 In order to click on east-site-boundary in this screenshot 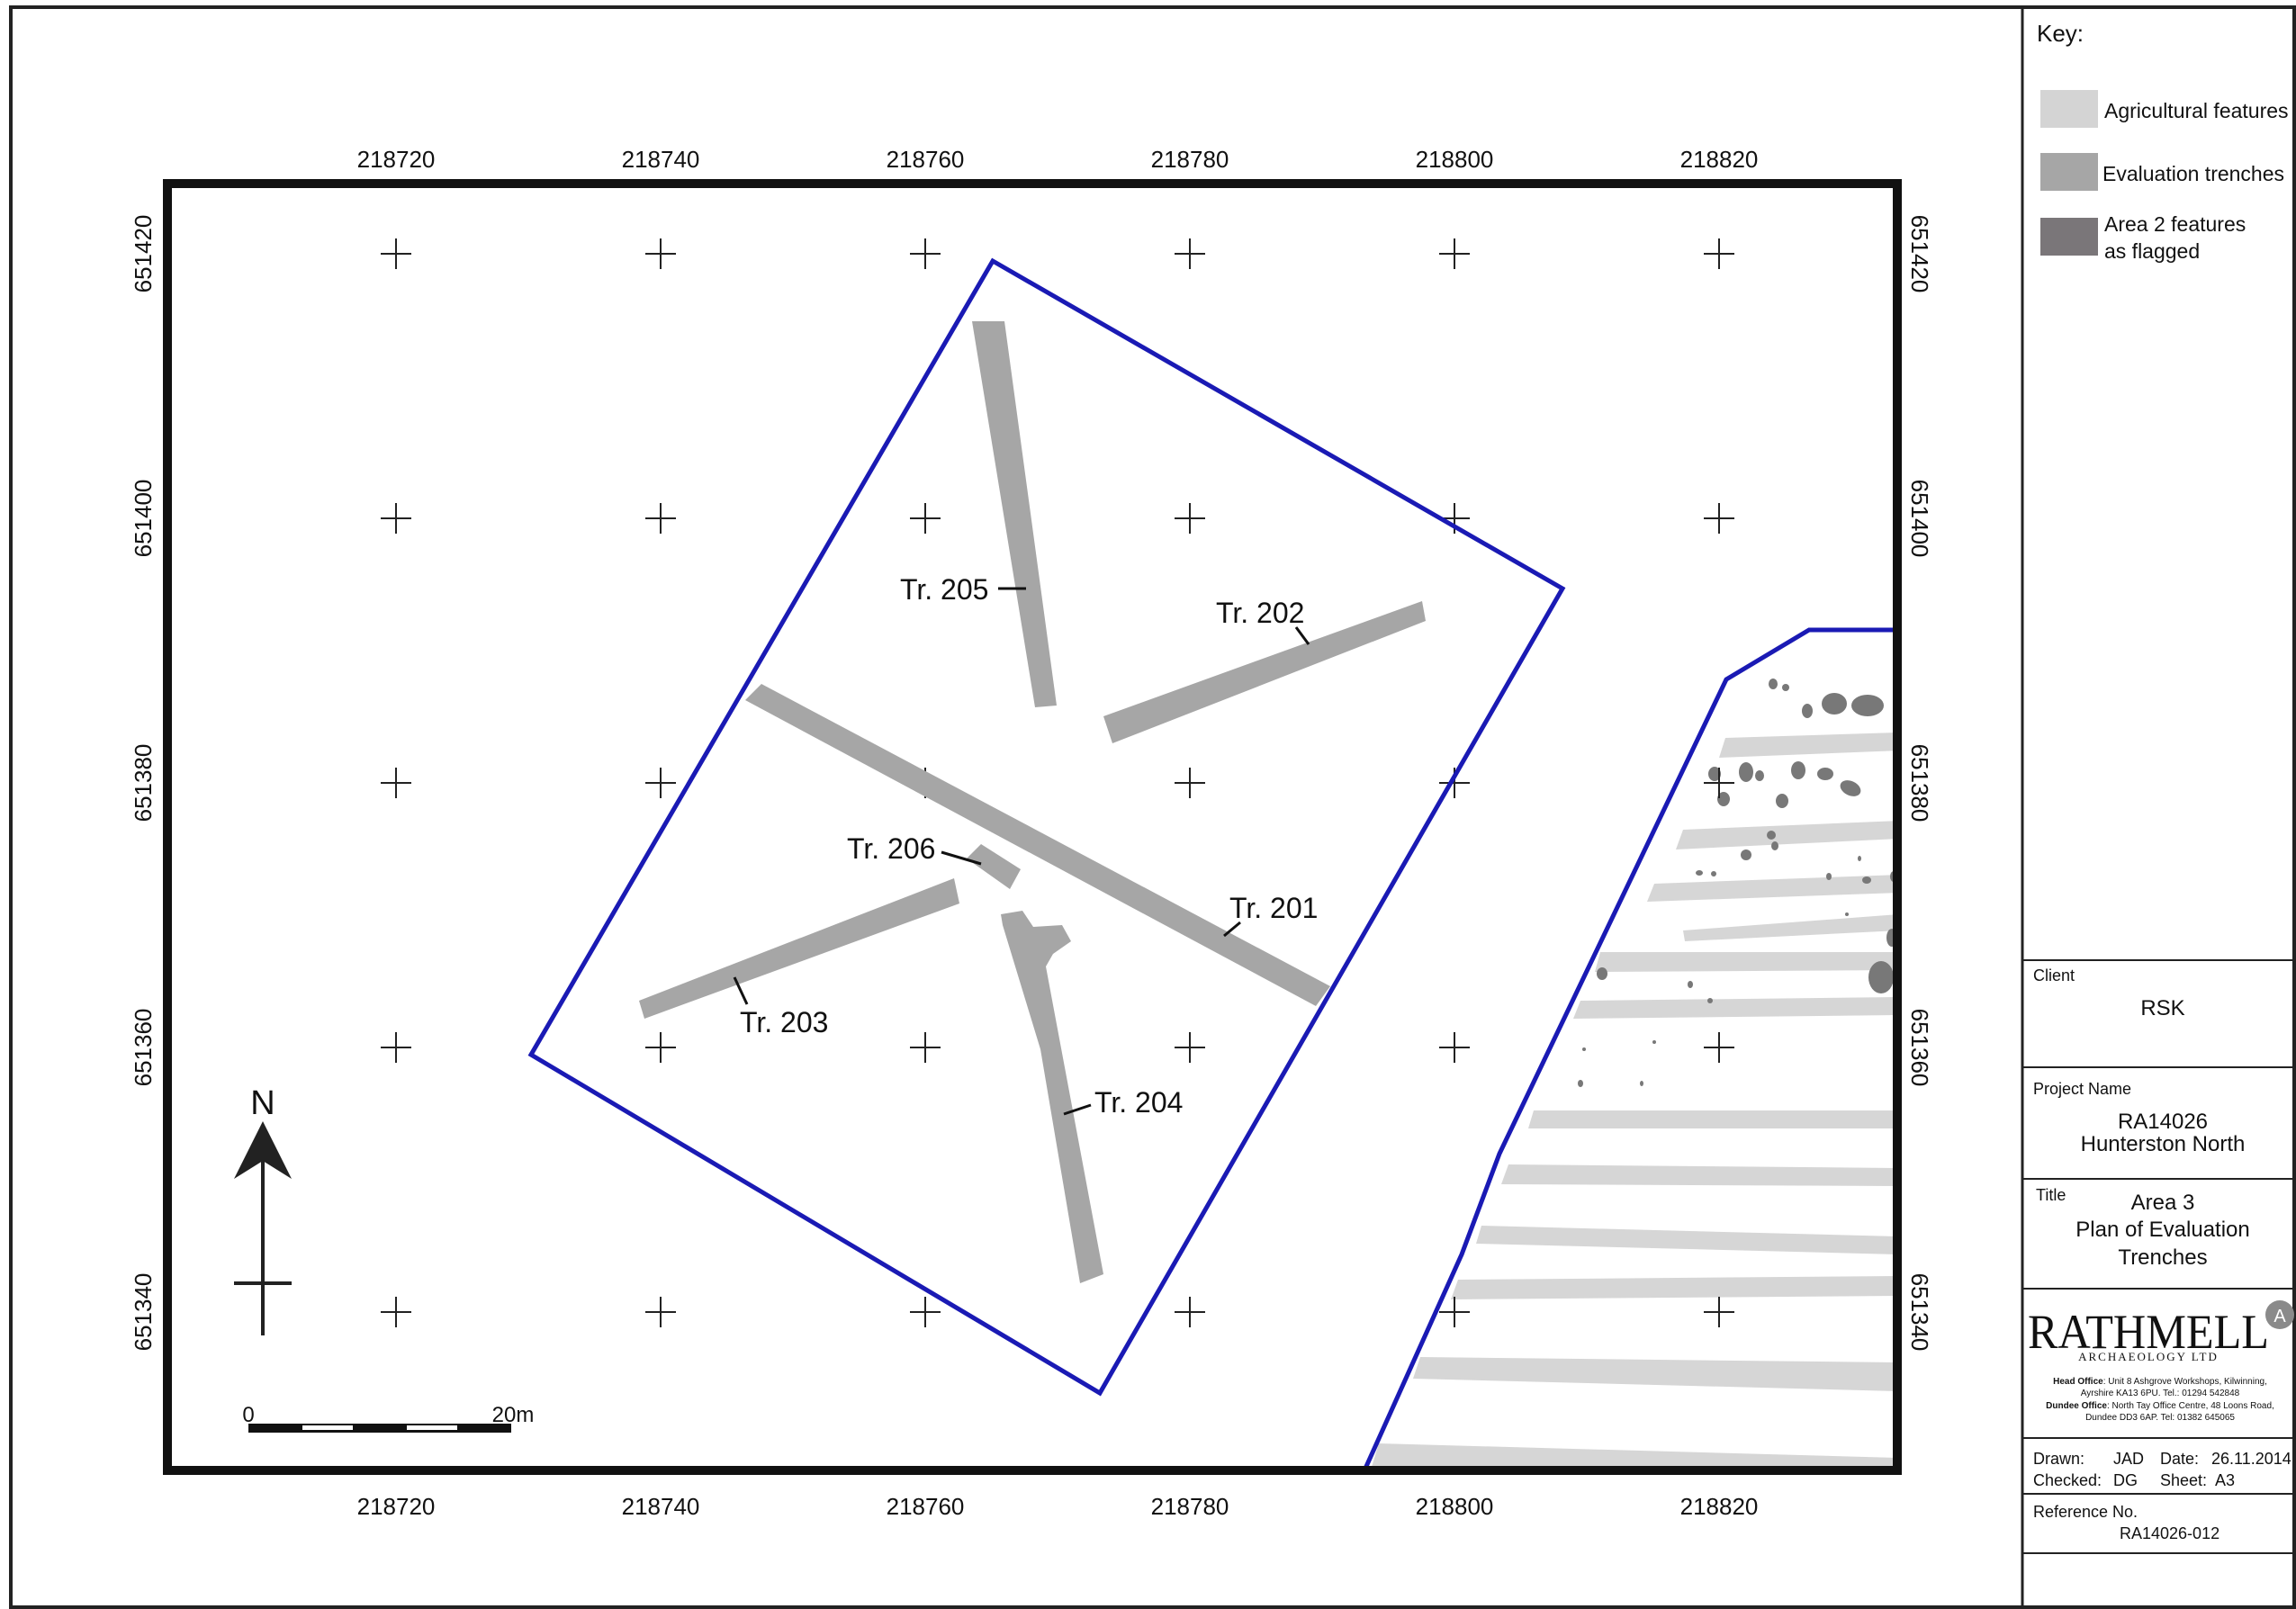, I will do `click(1629, 1048)`.